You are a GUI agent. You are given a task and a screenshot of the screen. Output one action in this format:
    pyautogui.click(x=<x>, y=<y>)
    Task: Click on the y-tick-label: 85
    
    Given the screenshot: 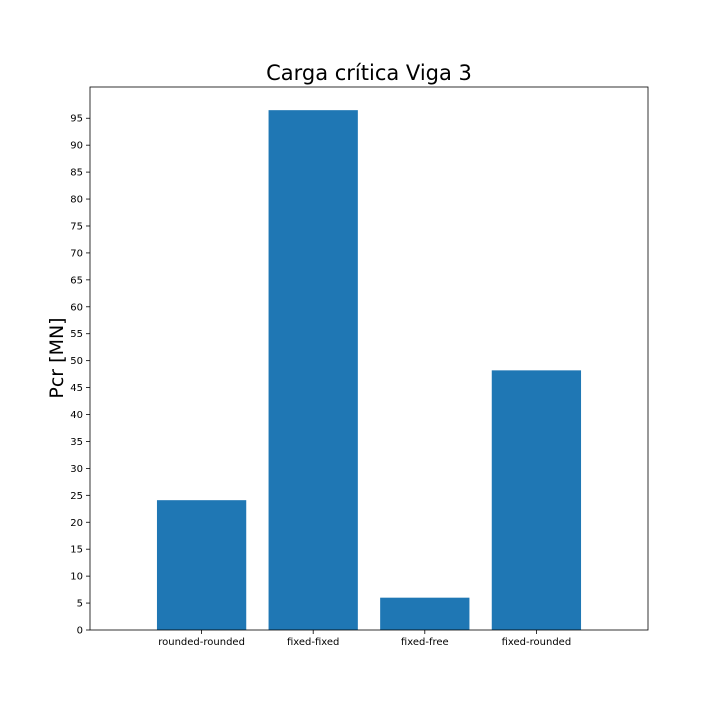 What is the action you would take?
    pyautogui.click(x=76, y=173)
    